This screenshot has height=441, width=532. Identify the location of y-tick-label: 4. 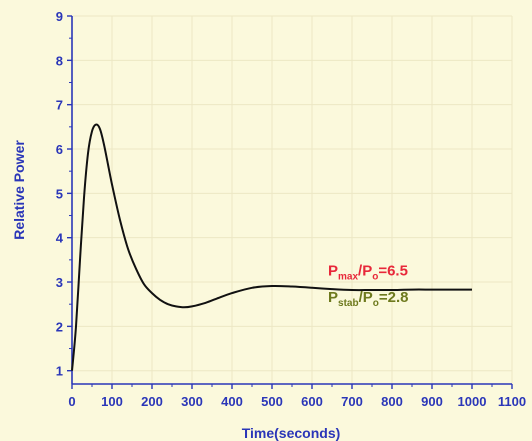
(60, 238).